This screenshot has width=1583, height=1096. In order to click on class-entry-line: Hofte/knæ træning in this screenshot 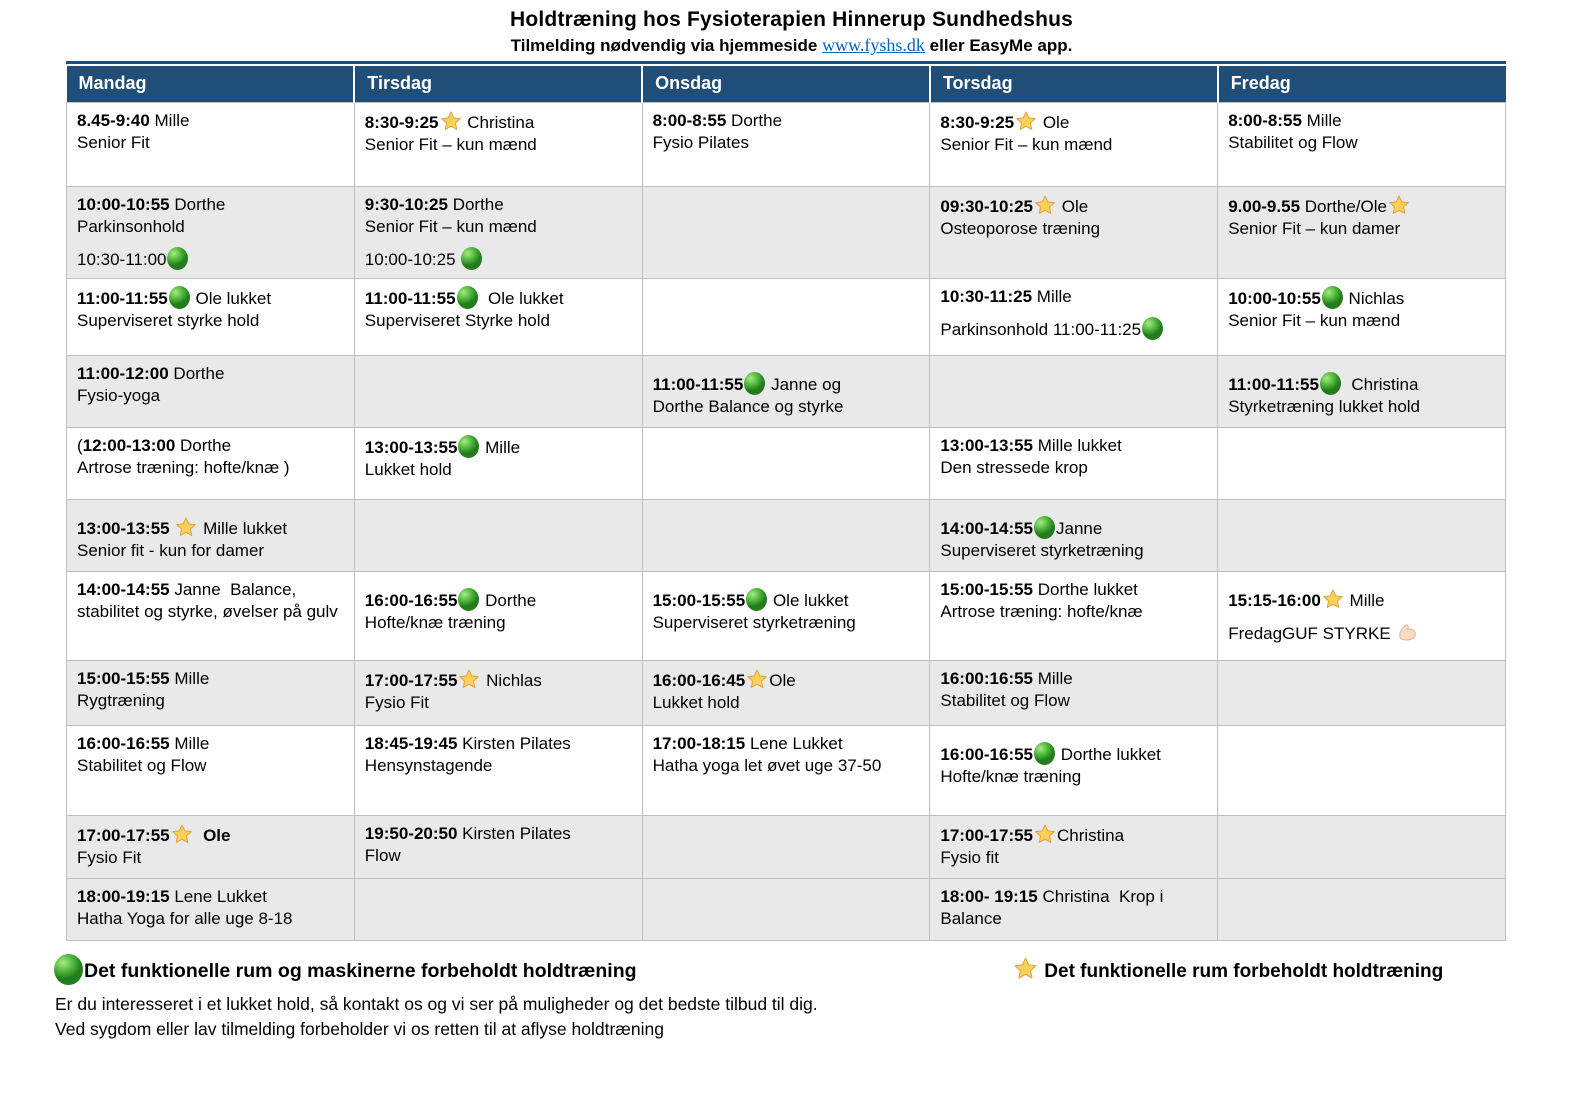, I will do `click(498, 623)`.